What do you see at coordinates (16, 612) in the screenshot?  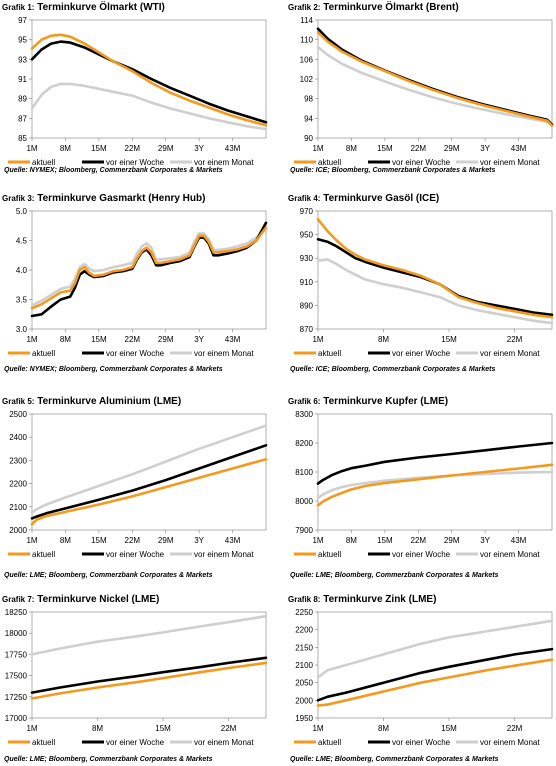 I see `y-tick-label: 18250` at bounding box center [16, 612].